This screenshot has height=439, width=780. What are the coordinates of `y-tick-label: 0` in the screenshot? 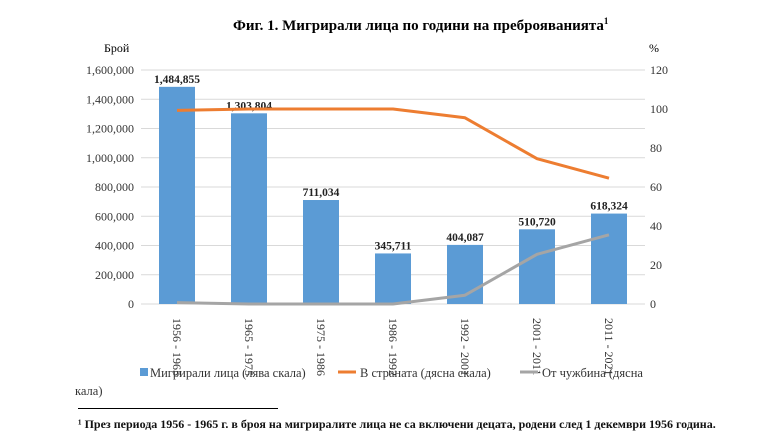 It's located at (131, 304).